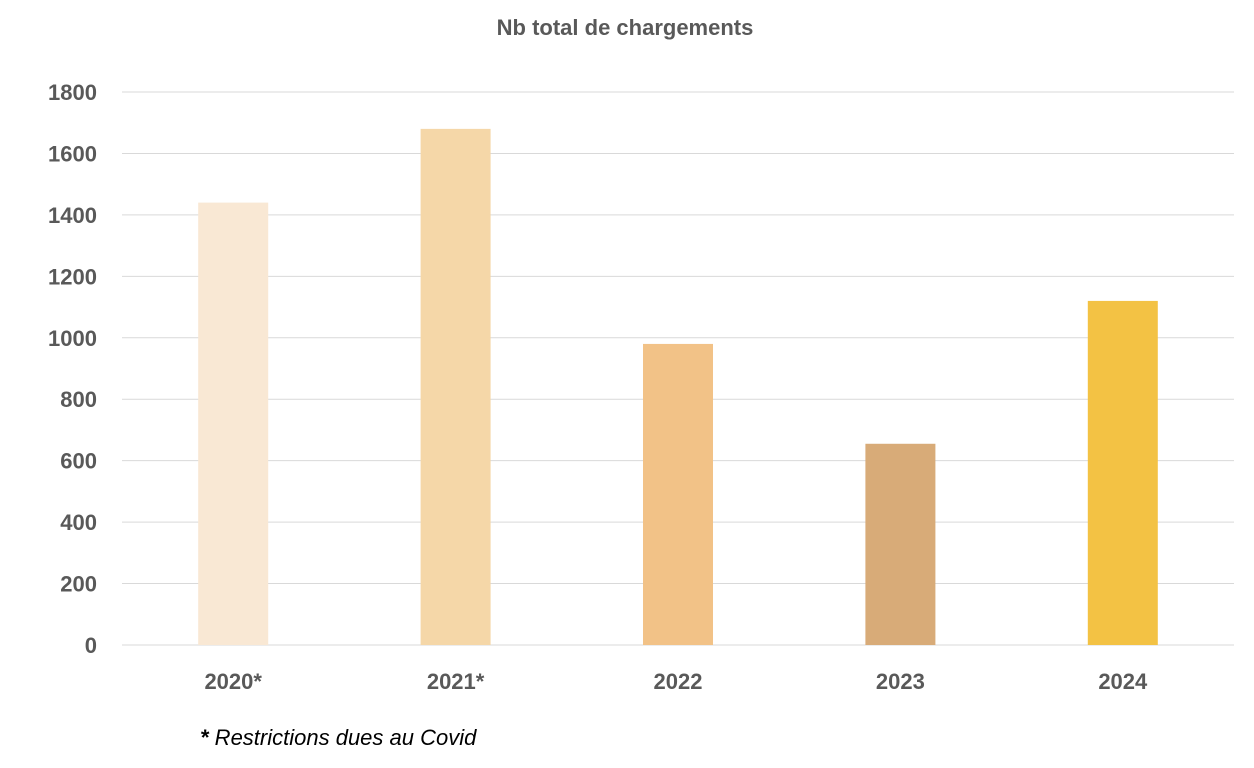 The height and width of the screenshot is (768, 1254). What do you see at coordinates (900, 681) in the screenshot?
I see `x-tick-label: 2023` at bounding box center [900, 681].